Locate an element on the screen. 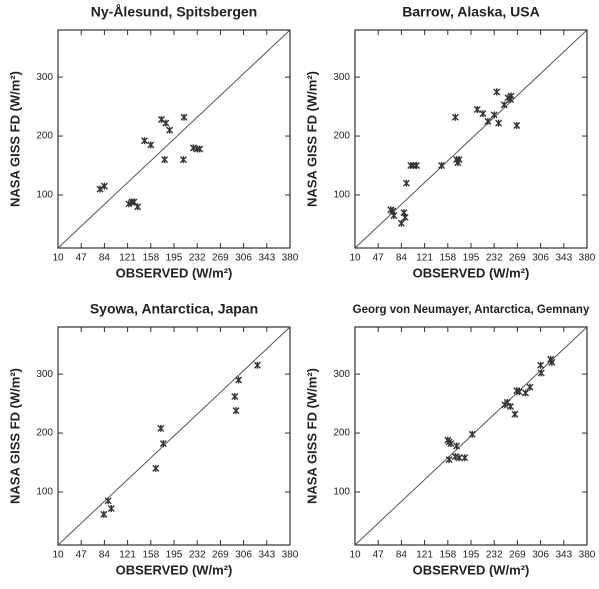  chart-title: Syowa, Antarctica, Japan is located at coordinates (174, 309).